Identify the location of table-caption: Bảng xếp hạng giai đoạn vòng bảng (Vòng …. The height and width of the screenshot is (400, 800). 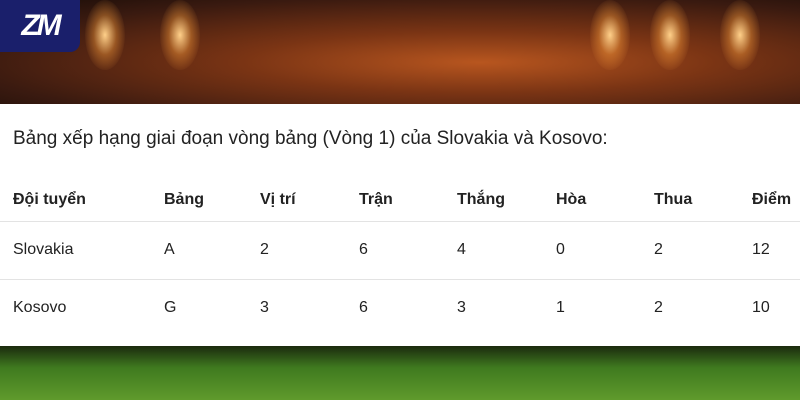
(310, 138).